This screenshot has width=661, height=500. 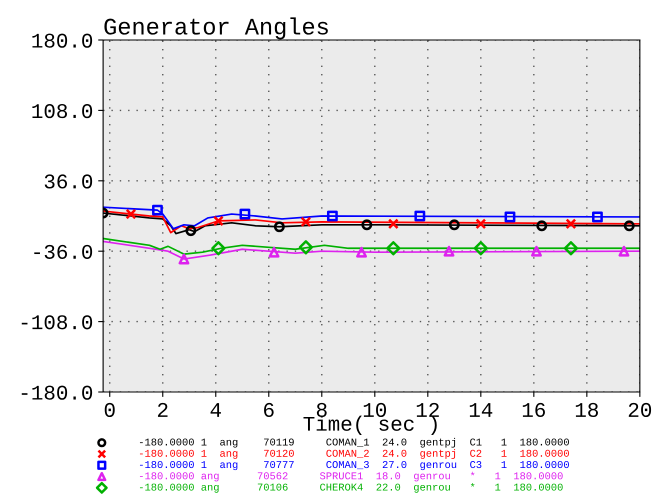 I want to click on text: -180.0000 1 ang 70120 COMAN_2 24.0 gentpj C2 1 180.0000, so click(x=354, y=454).